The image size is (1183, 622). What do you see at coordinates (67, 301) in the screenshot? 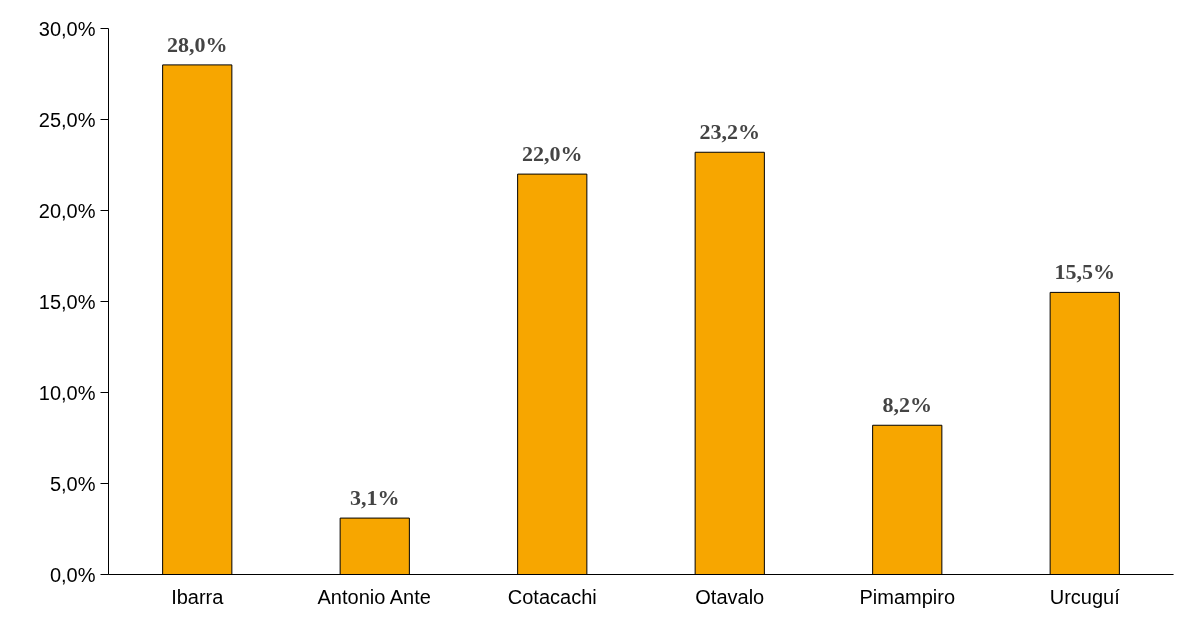
I see `y-tick-label: 15,0%` at bounding box center [67, 301].